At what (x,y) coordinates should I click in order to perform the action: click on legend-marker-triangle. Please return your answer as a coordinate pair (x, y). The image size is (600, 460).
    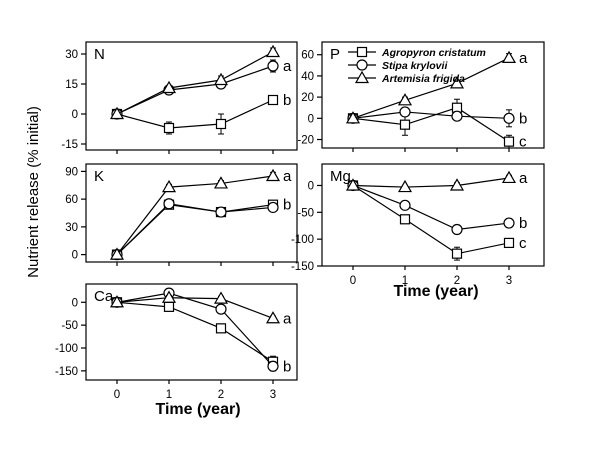
    Looking at the image, I should click on (362, 77).